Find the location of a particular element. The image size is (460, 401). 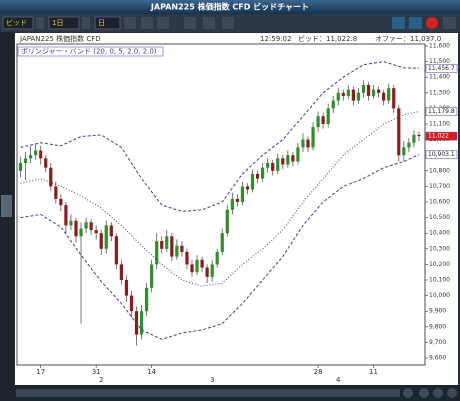

unit-dropdown is located at coordinates (107, 23).